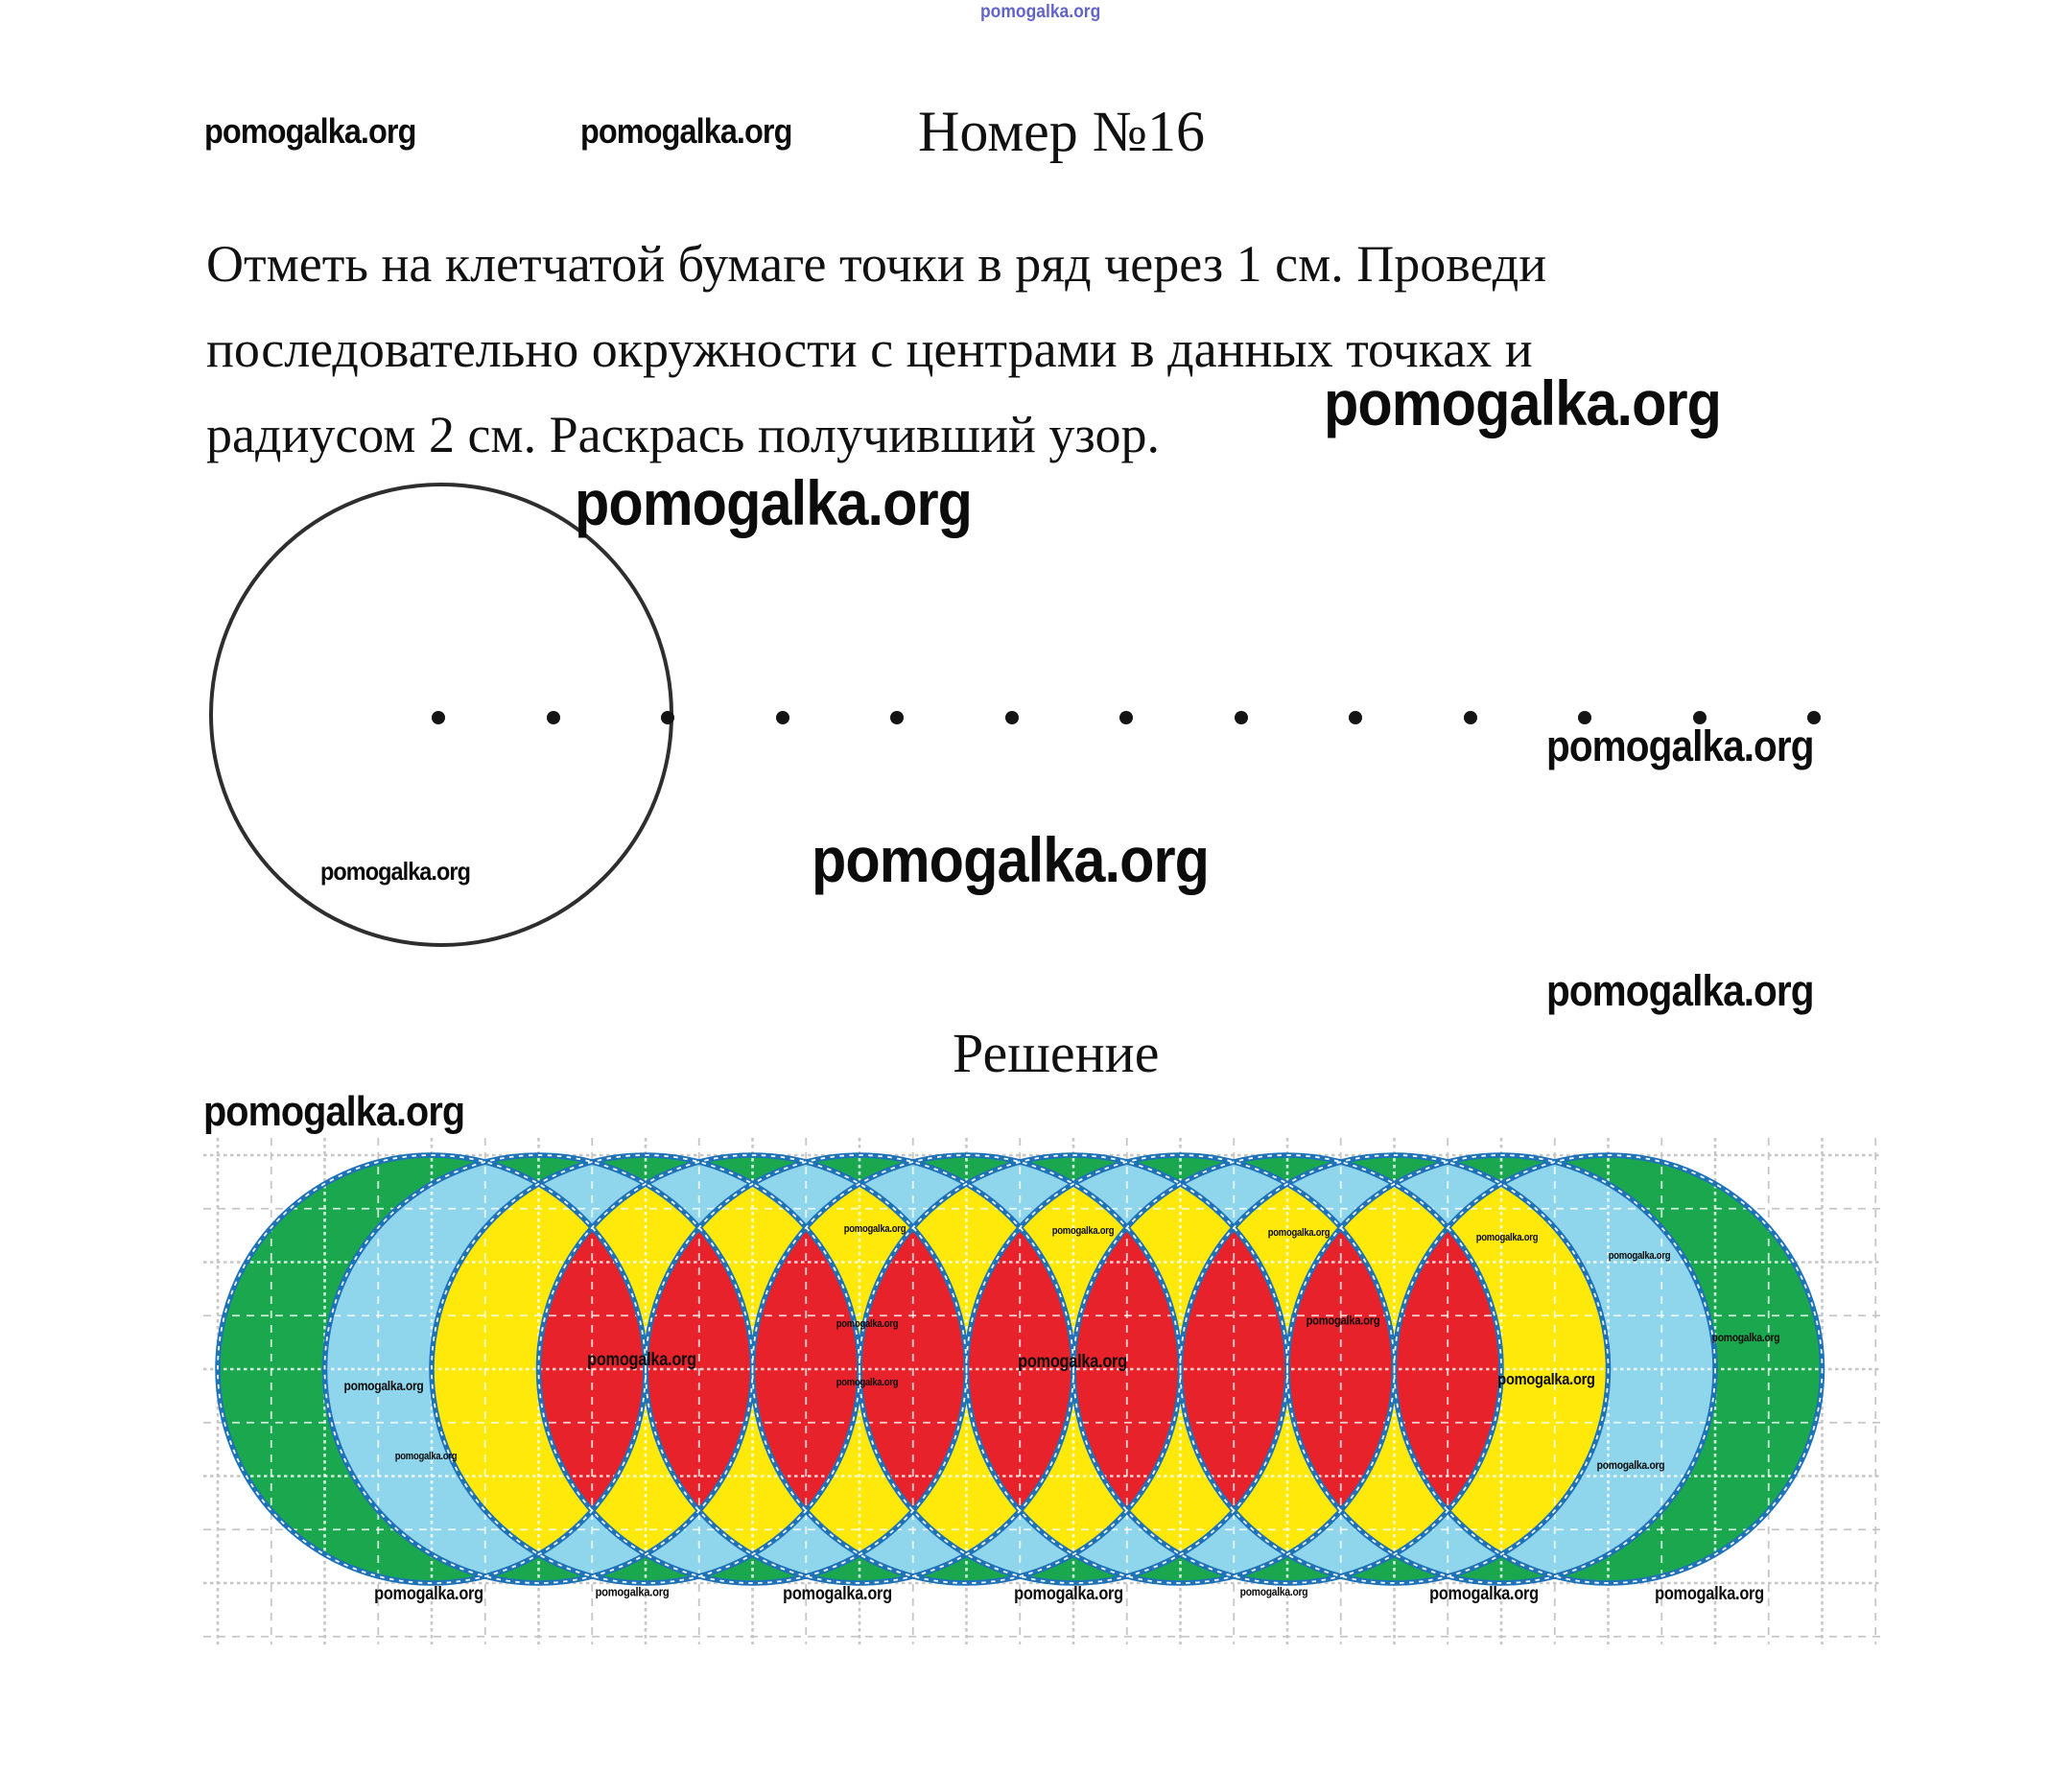  What do you see at coordinates (310, 131) in the screenshot?
I see `header-watermark-left: pomogalka.org` at bounding box center [310, 131].